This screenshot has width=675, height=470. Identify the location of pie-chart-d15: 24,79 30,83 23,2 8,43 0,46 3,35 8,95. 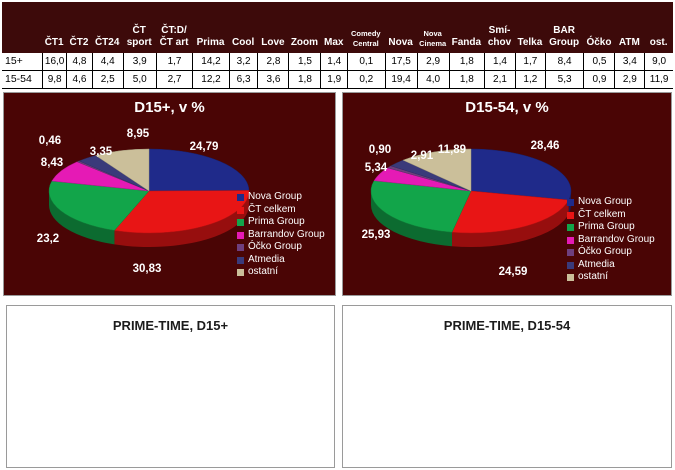
(143, 201).